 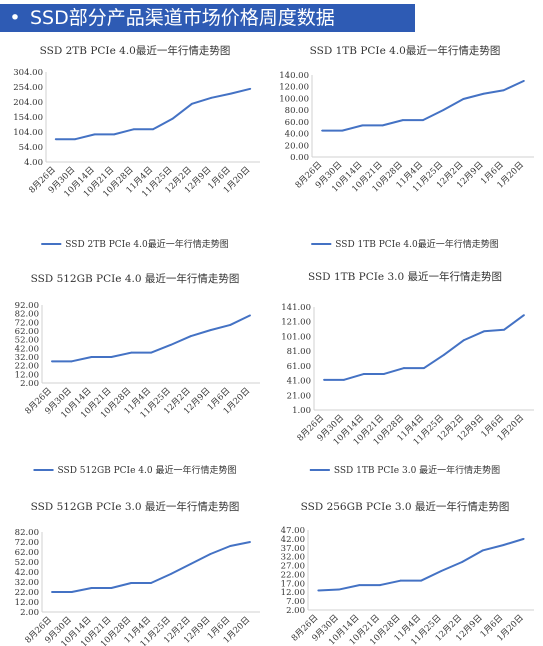 I want to click on y-tick-label: 140.00, so click(x=294, y=76).